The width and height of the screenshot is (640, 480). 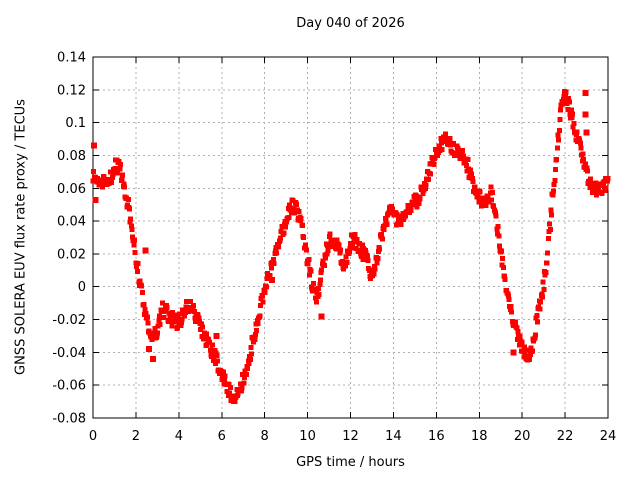 I want to click on y-tick-label: 0.14, so click(x=71, y=58).